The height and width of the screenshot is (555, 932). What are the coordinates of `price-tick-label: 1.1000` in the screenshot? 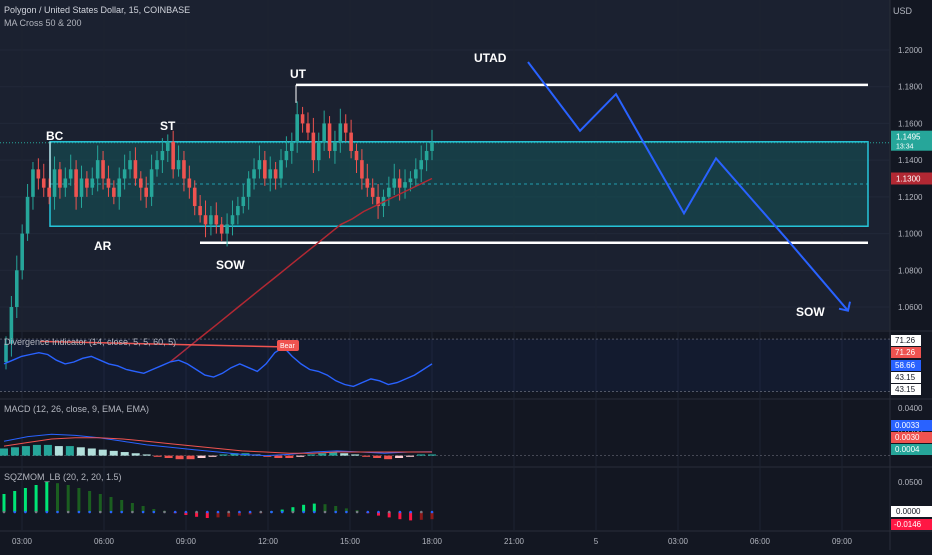 It's located at (910, 234).